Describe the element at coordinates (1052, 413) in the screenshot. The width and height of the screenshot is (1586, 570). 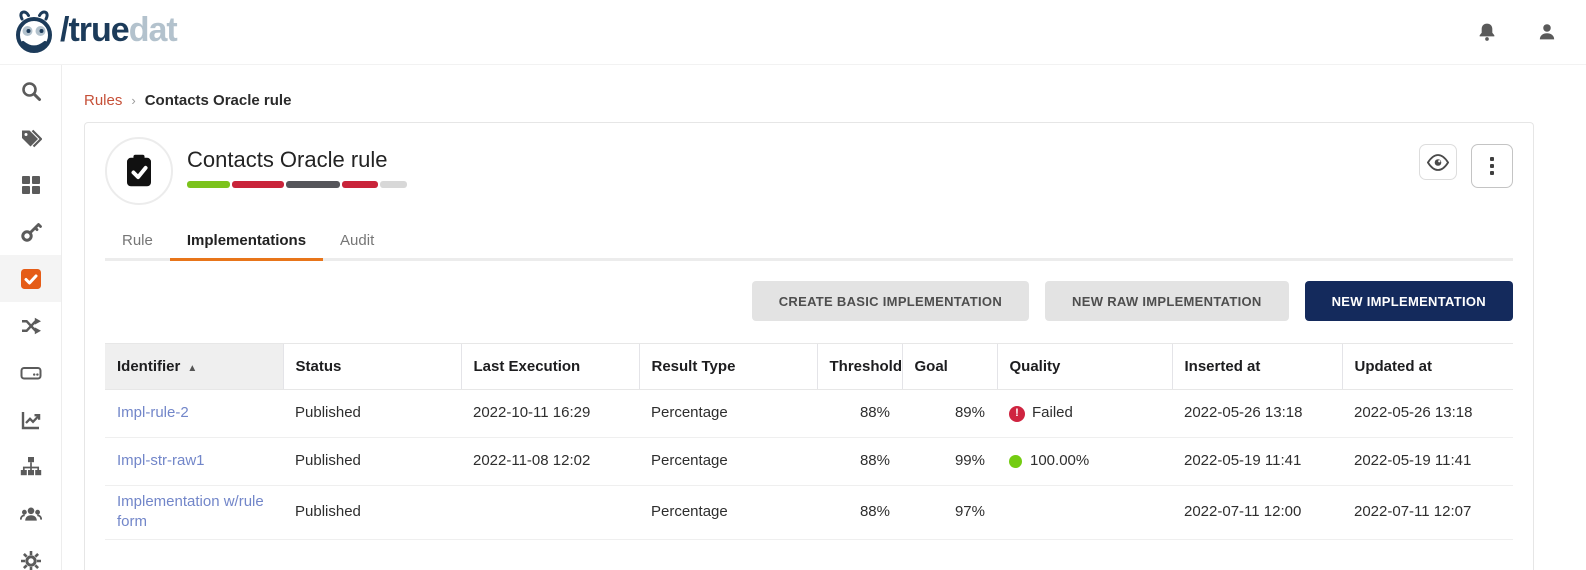
I see `quality-text: Failed` at that location.